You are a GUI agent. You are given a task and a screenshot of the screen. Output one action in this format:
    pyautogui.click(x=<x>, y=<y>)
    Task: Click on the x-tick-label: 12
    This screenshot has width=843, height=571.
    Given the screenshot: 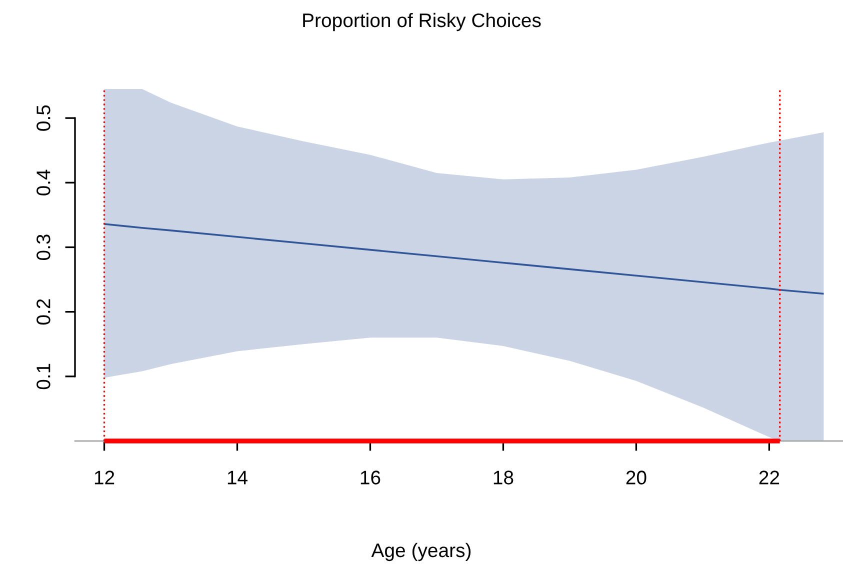 What is the action you would take?
    pyautogui.click(x=104, y=477)
    